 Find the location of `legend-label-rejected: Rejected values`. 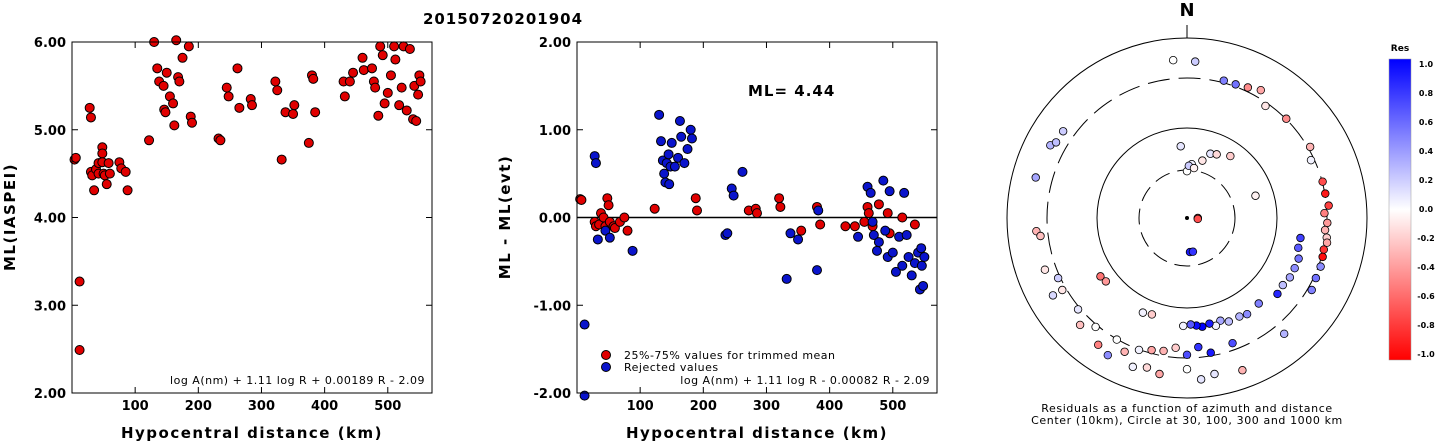

legend-label-rejected: Rejected values is located at coordinates (671, 367).